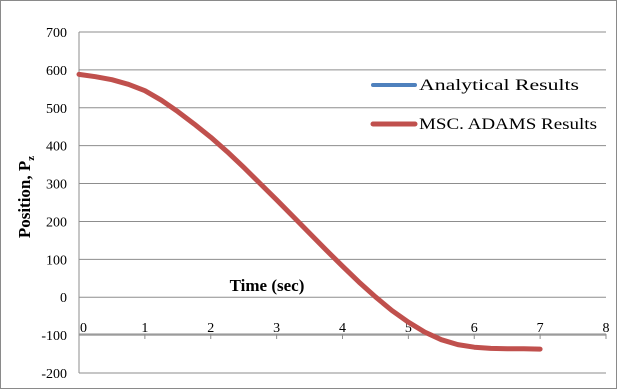 This screenshot has height=390, width=617. I want to click on x-tick-label-7: 7, so click(540, 328).